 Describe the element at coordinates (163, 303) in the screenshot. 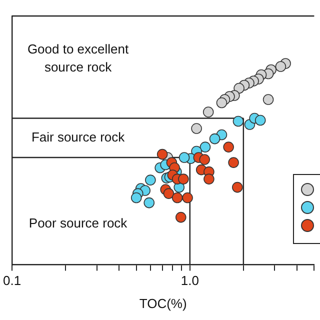

I see `x-axis-title: TOC(%)` at that location.